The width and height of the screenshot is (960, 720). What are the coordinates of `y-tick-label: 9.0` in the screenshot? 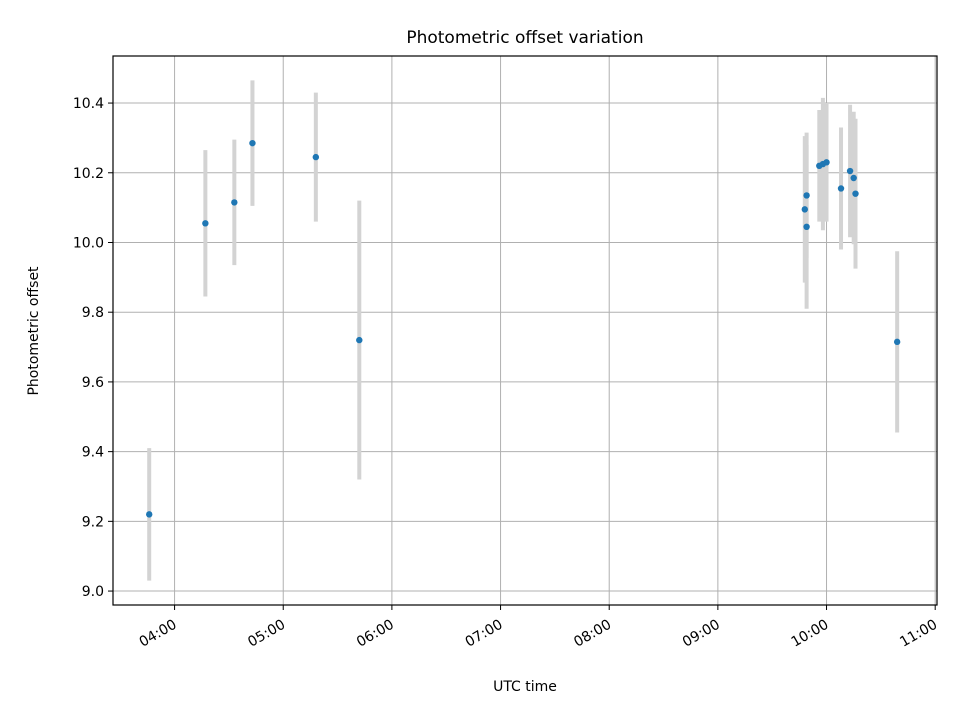 It's located at (93, 592).